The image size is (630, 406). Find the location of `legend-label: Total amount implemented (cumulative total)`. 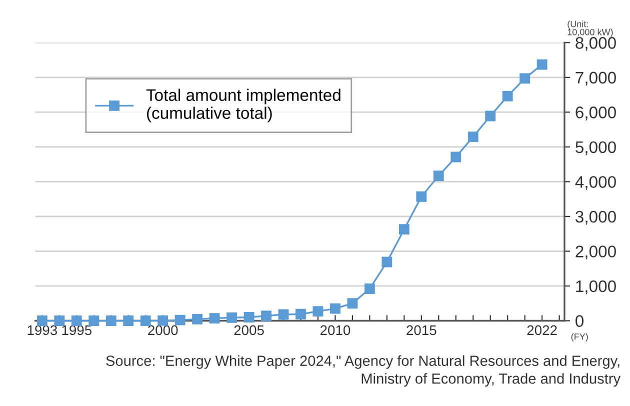

legend-label: Total amount implemented (cumulative total) is located at coordinates (243, 105).